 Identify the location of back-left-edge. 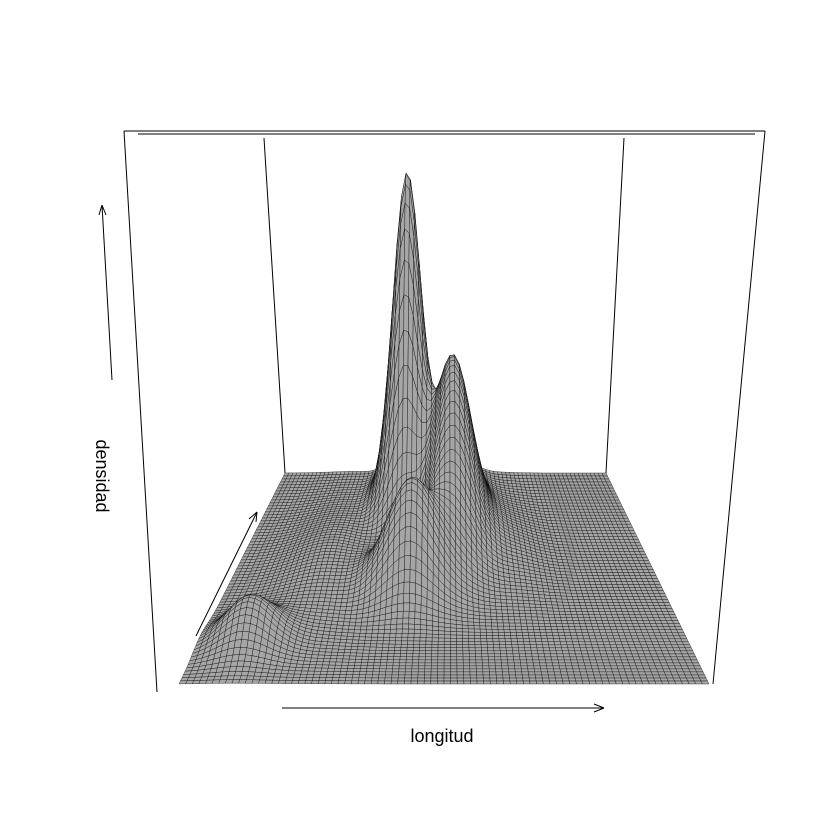
(274, 305).